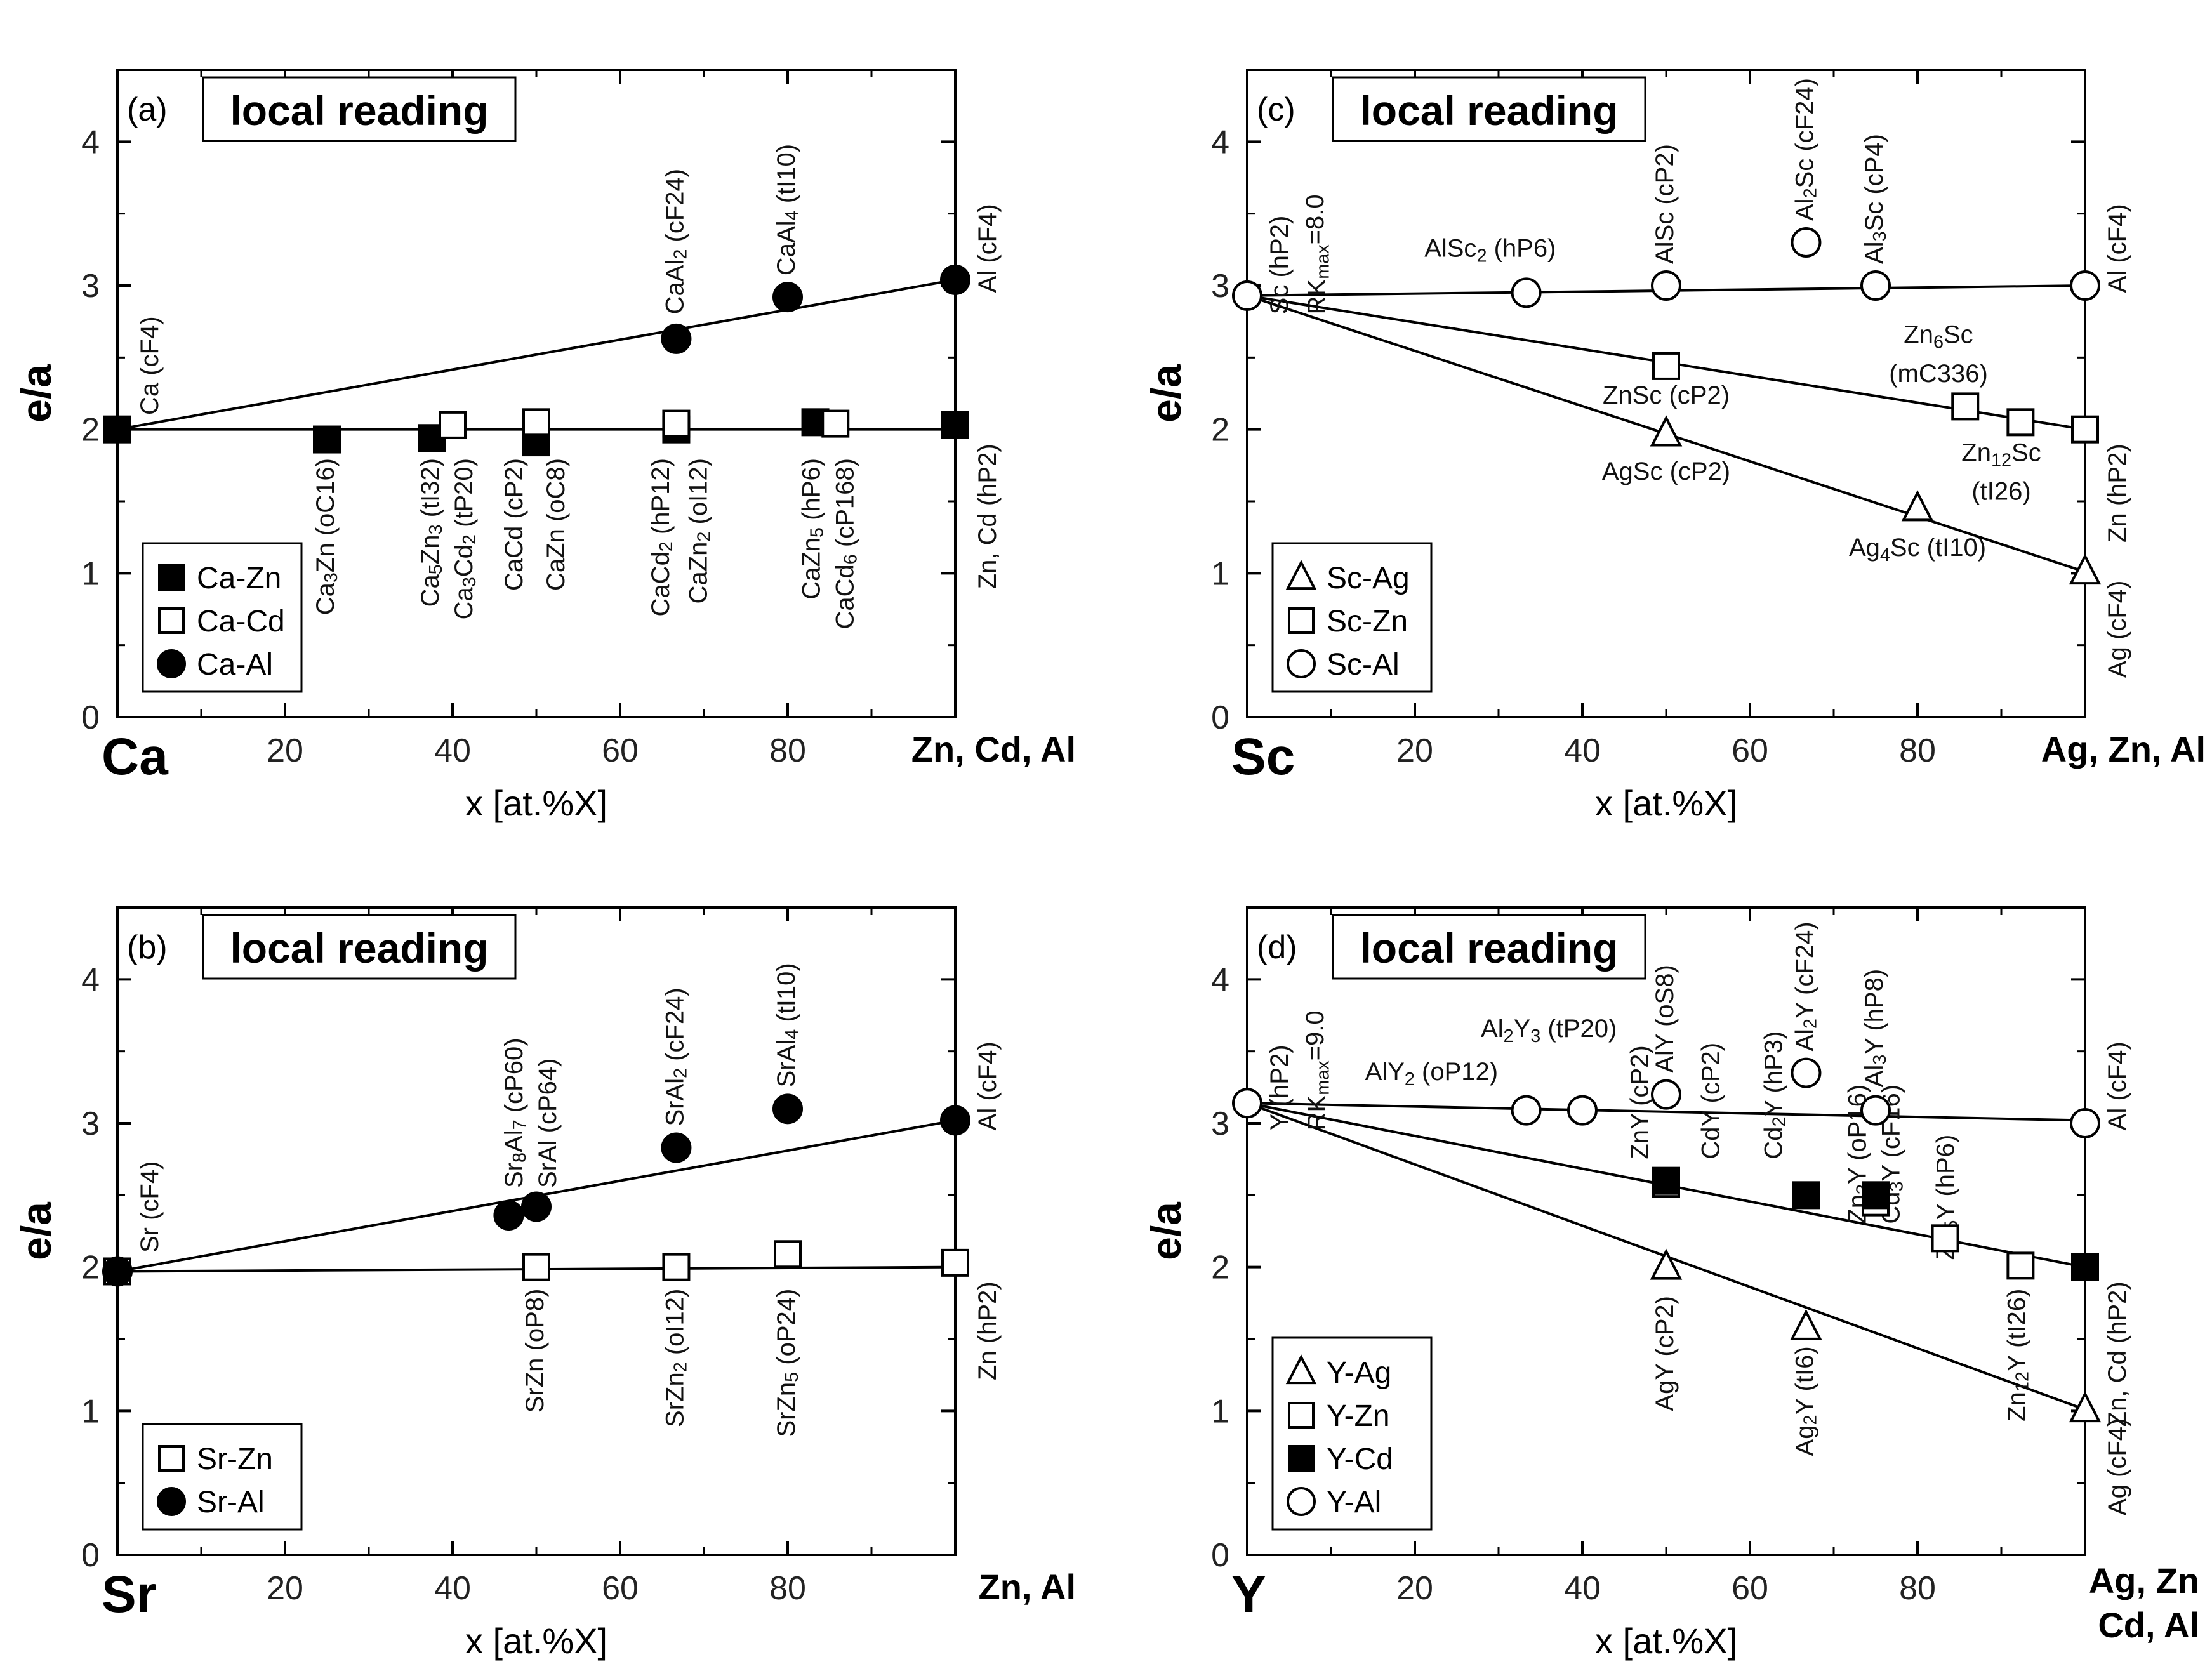 This screenshot has width=2212, height=1676. What do you see at coordinates (1522, 1029) in the screenshot?
I see `text-run: Y` at bounding box center [1522, 1029].